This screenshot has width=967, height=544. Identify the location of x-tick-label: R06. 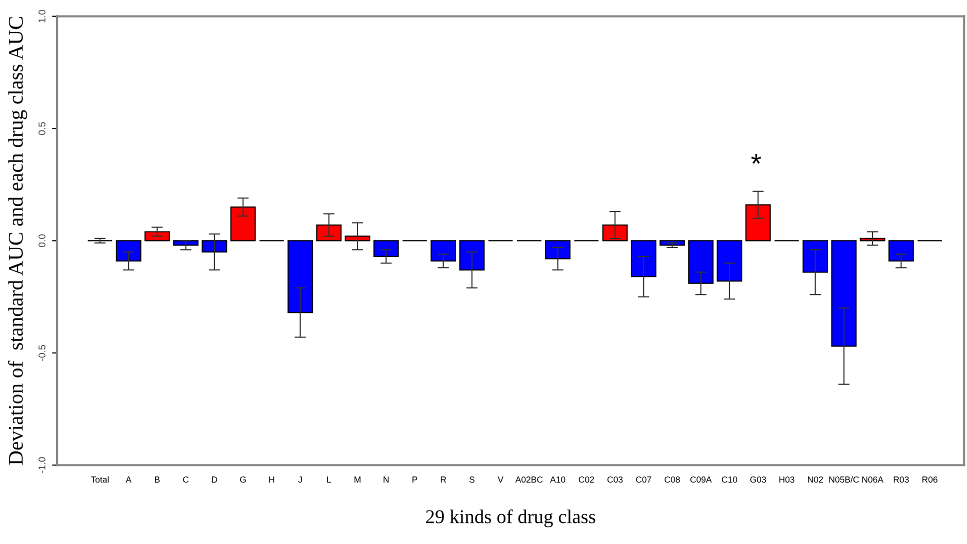
(930, 479).